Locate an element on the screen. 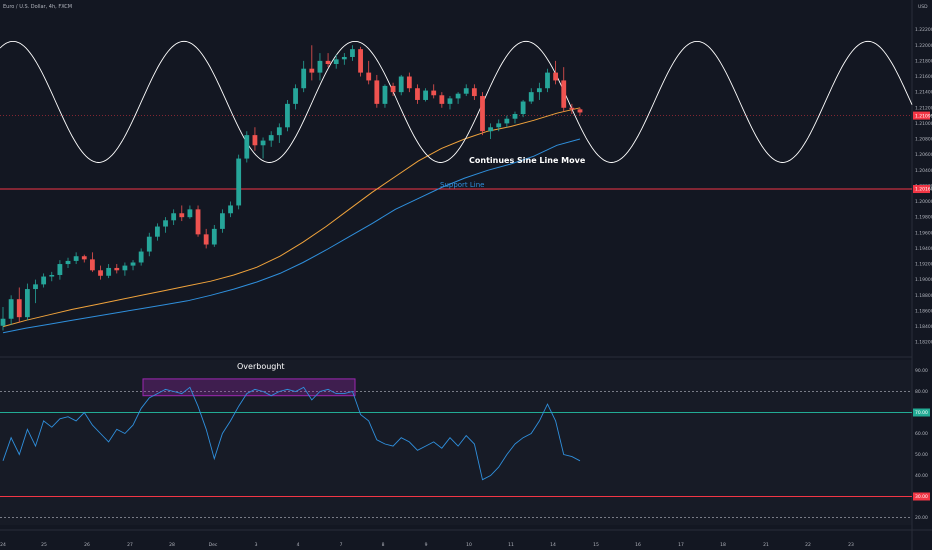  time-tick-label: 26 is located at coordinates (87, 545).